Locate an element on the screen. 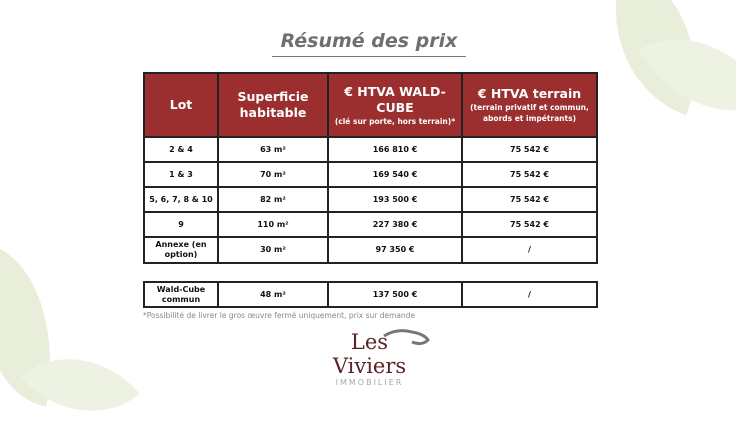 The height and width of the screenshot is (445, 736). table-row: 5, 6, 7, 8 & 10 82 m² 193 500 €75 542 € is located at coordinates (370, 199).